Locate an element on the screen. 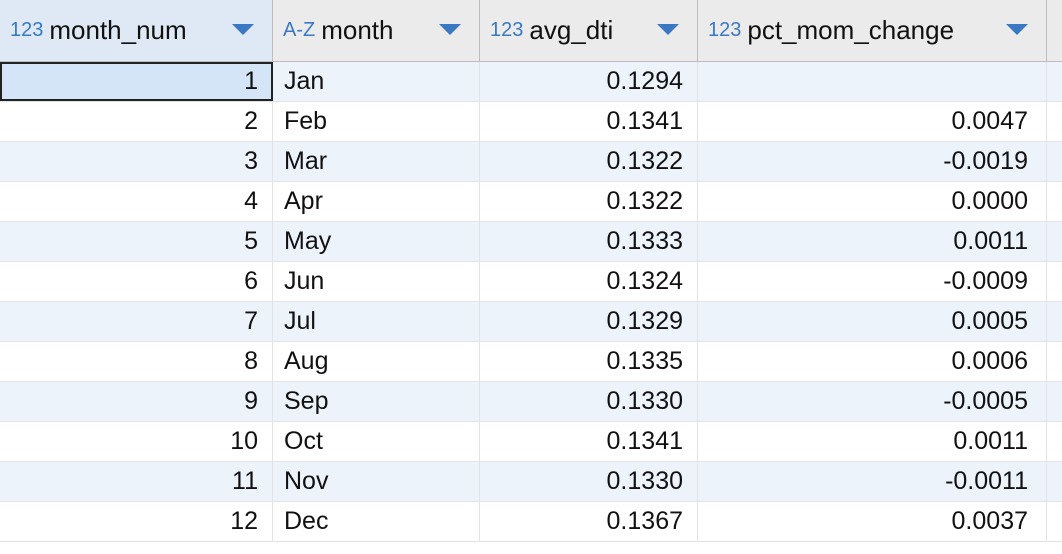  cell-month: Dec is located at coordinates (376, 521).